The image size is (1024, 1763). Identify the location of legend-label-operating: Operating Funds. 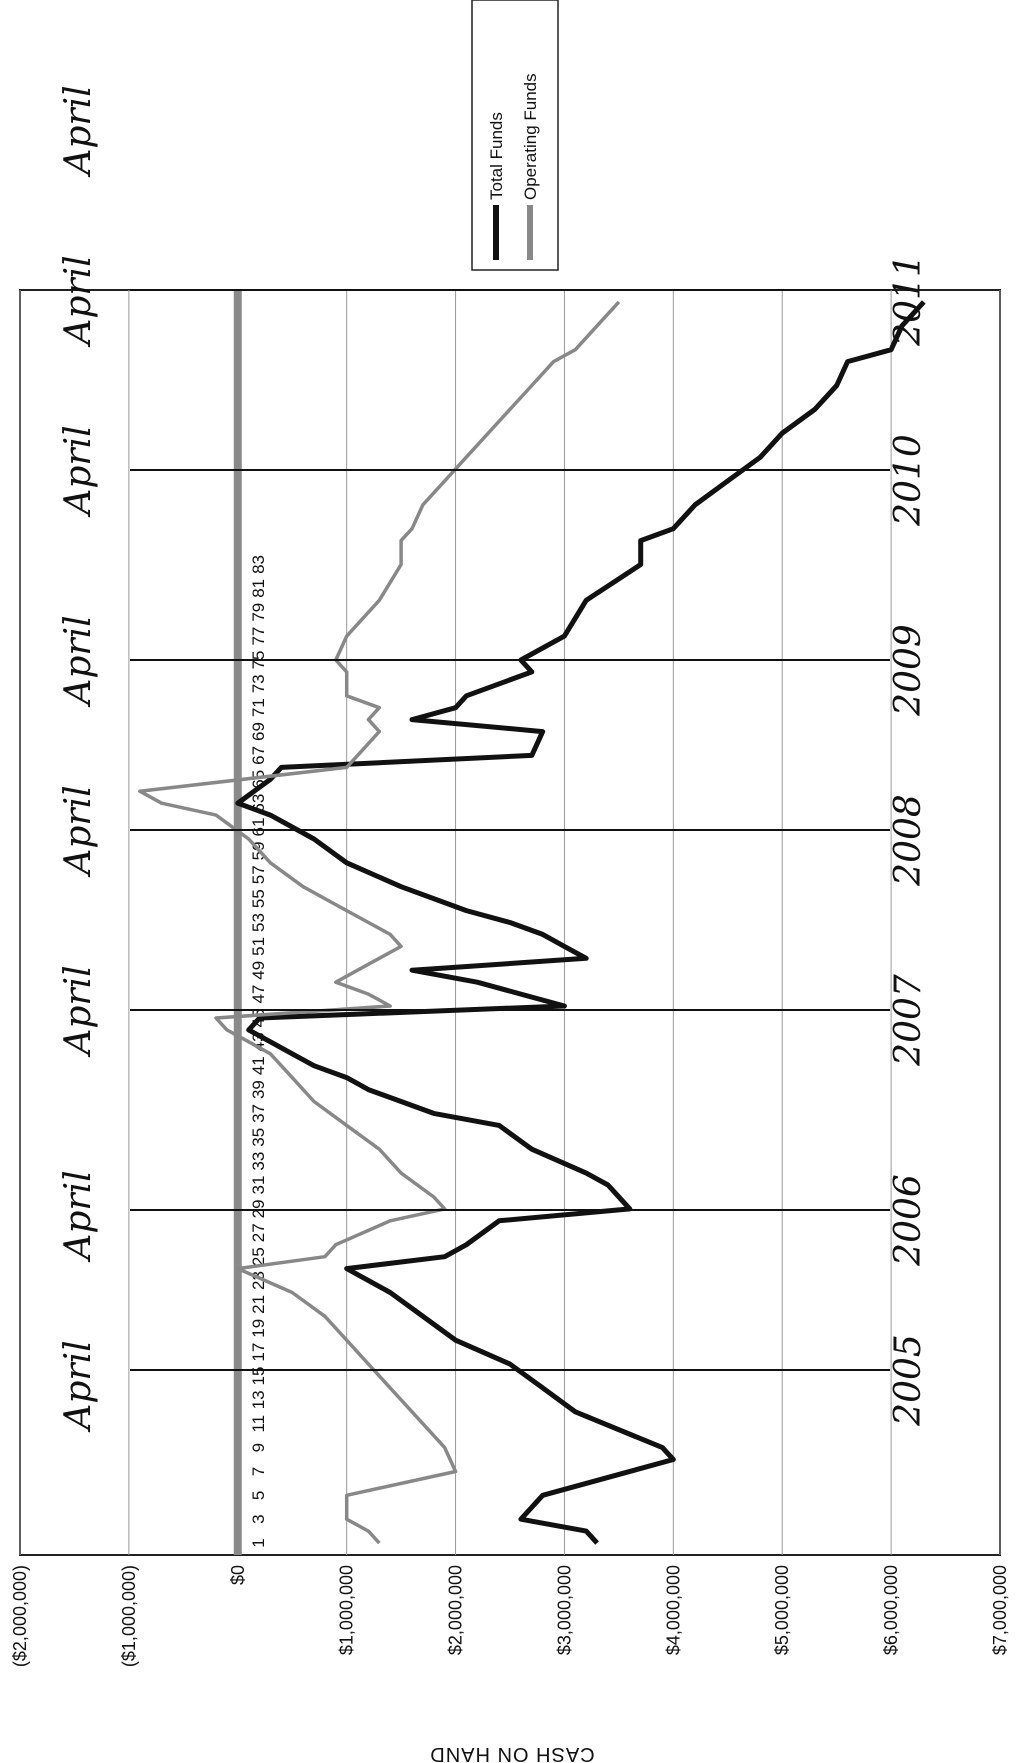
(530, 136).